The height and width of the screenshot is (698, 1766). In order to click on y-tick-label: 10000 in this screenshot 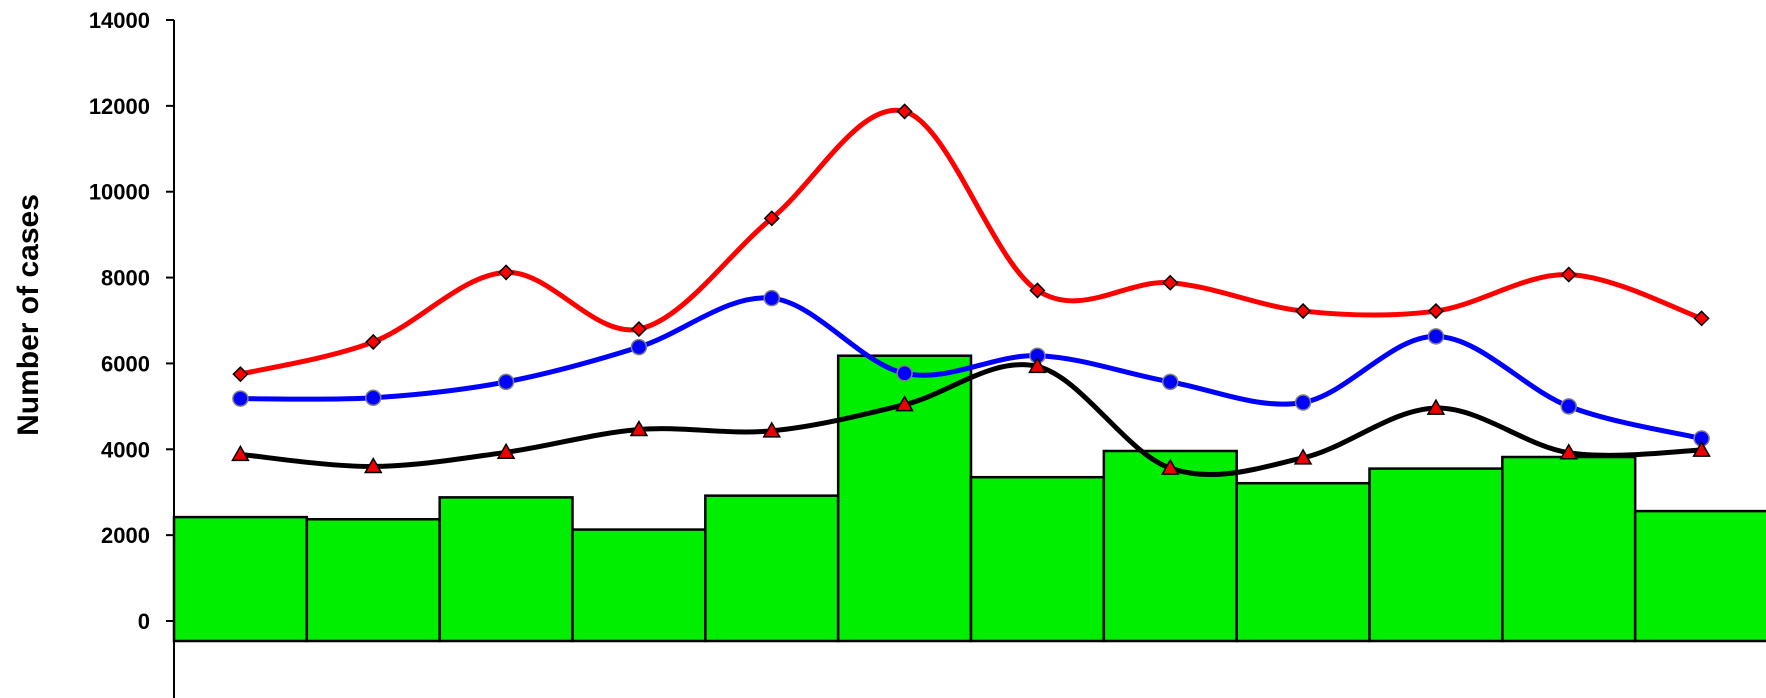, I will do `click(119, 192)`.